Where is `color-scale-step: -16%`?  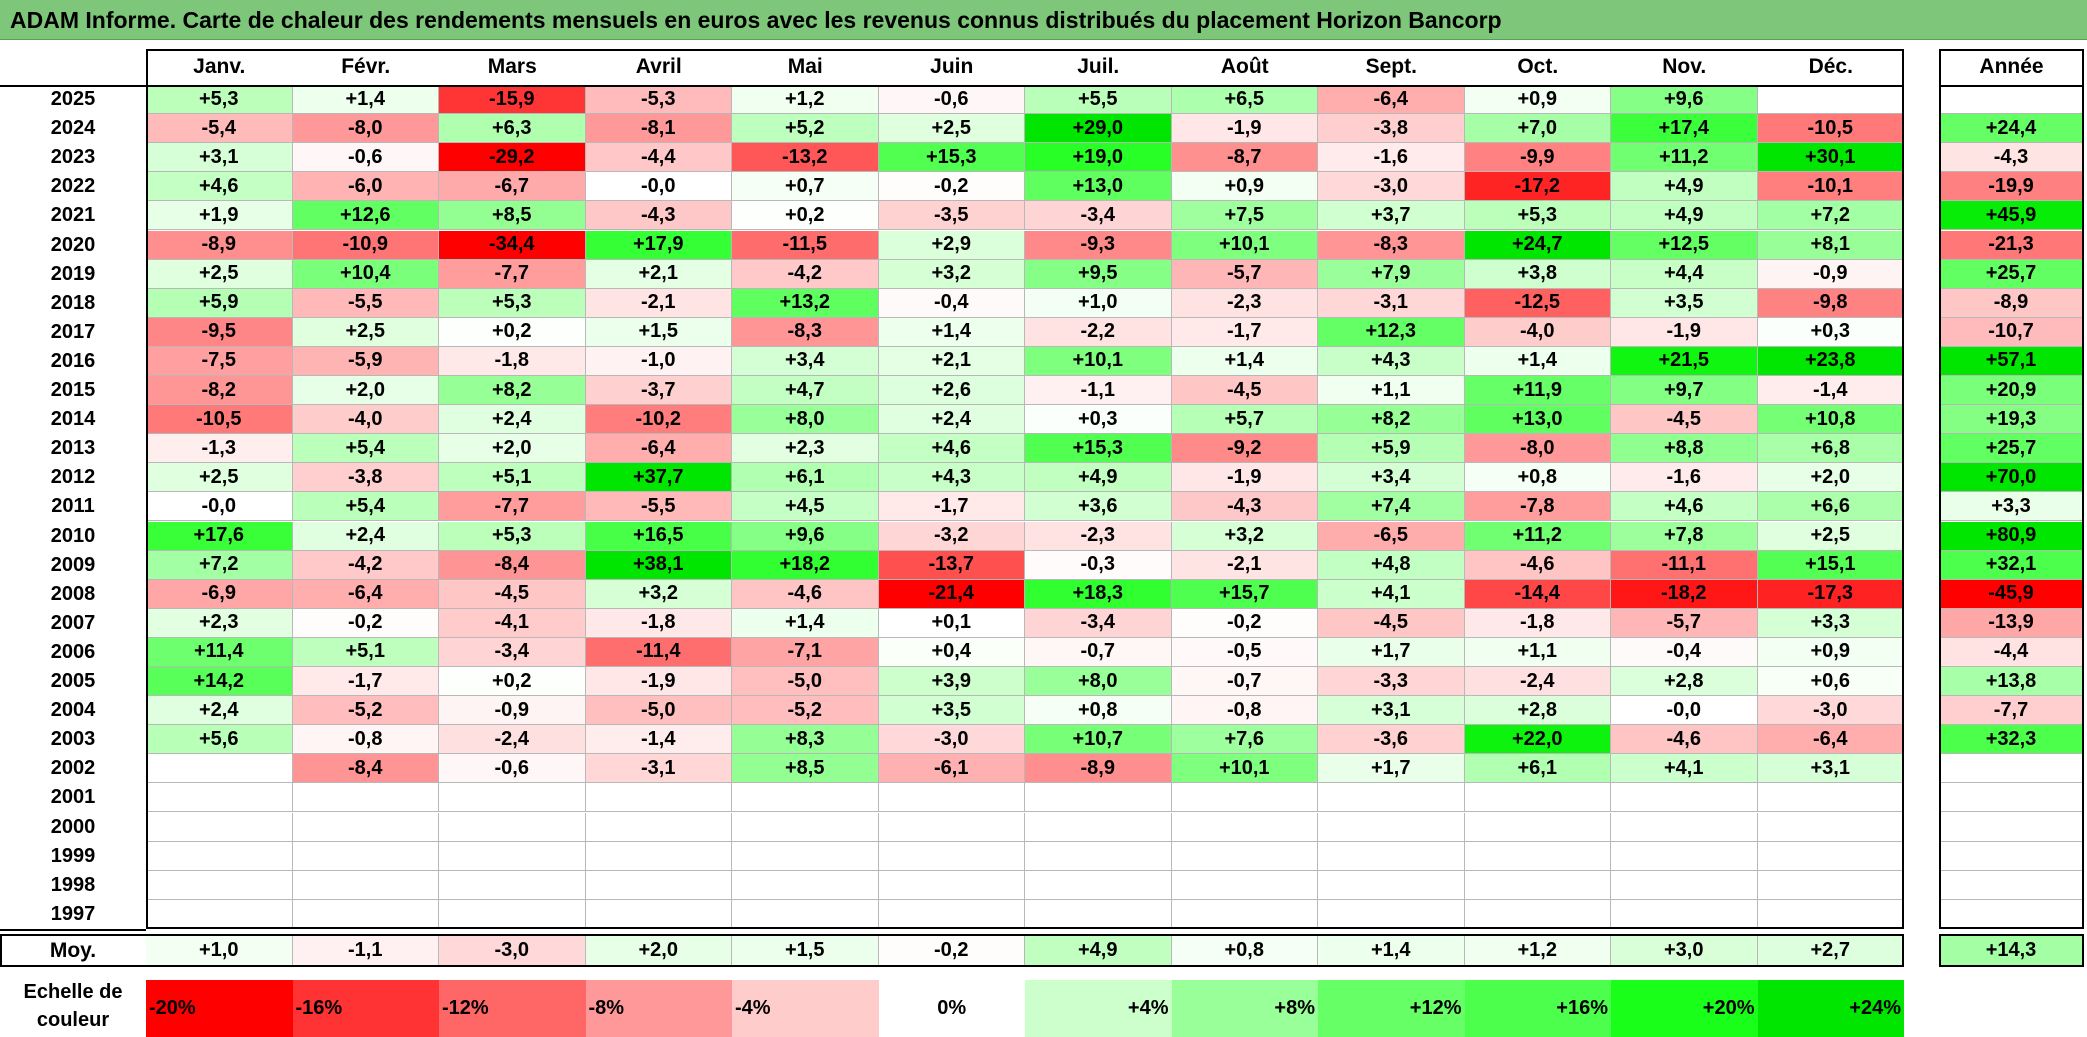 color-scale-step: -16% is located at coordinates (365, 1008).